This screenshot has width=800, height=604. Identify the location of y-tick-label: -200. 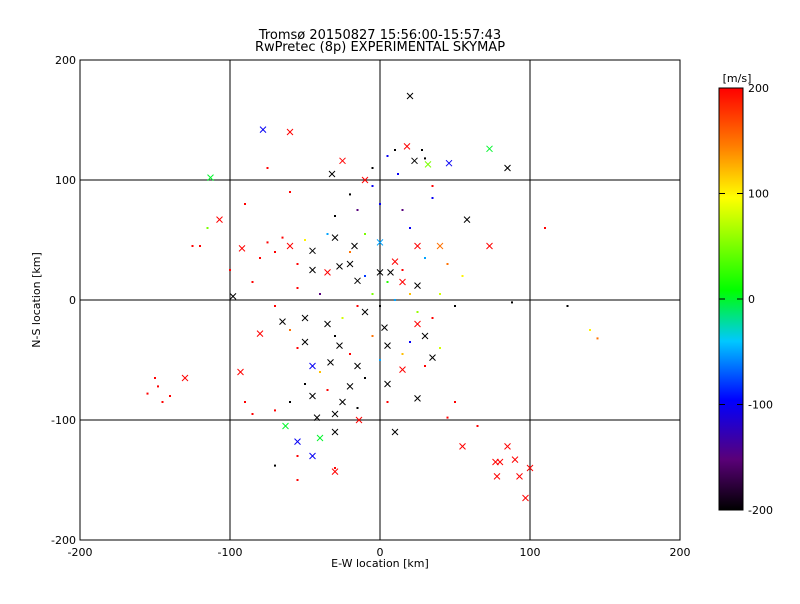
(63, 540).